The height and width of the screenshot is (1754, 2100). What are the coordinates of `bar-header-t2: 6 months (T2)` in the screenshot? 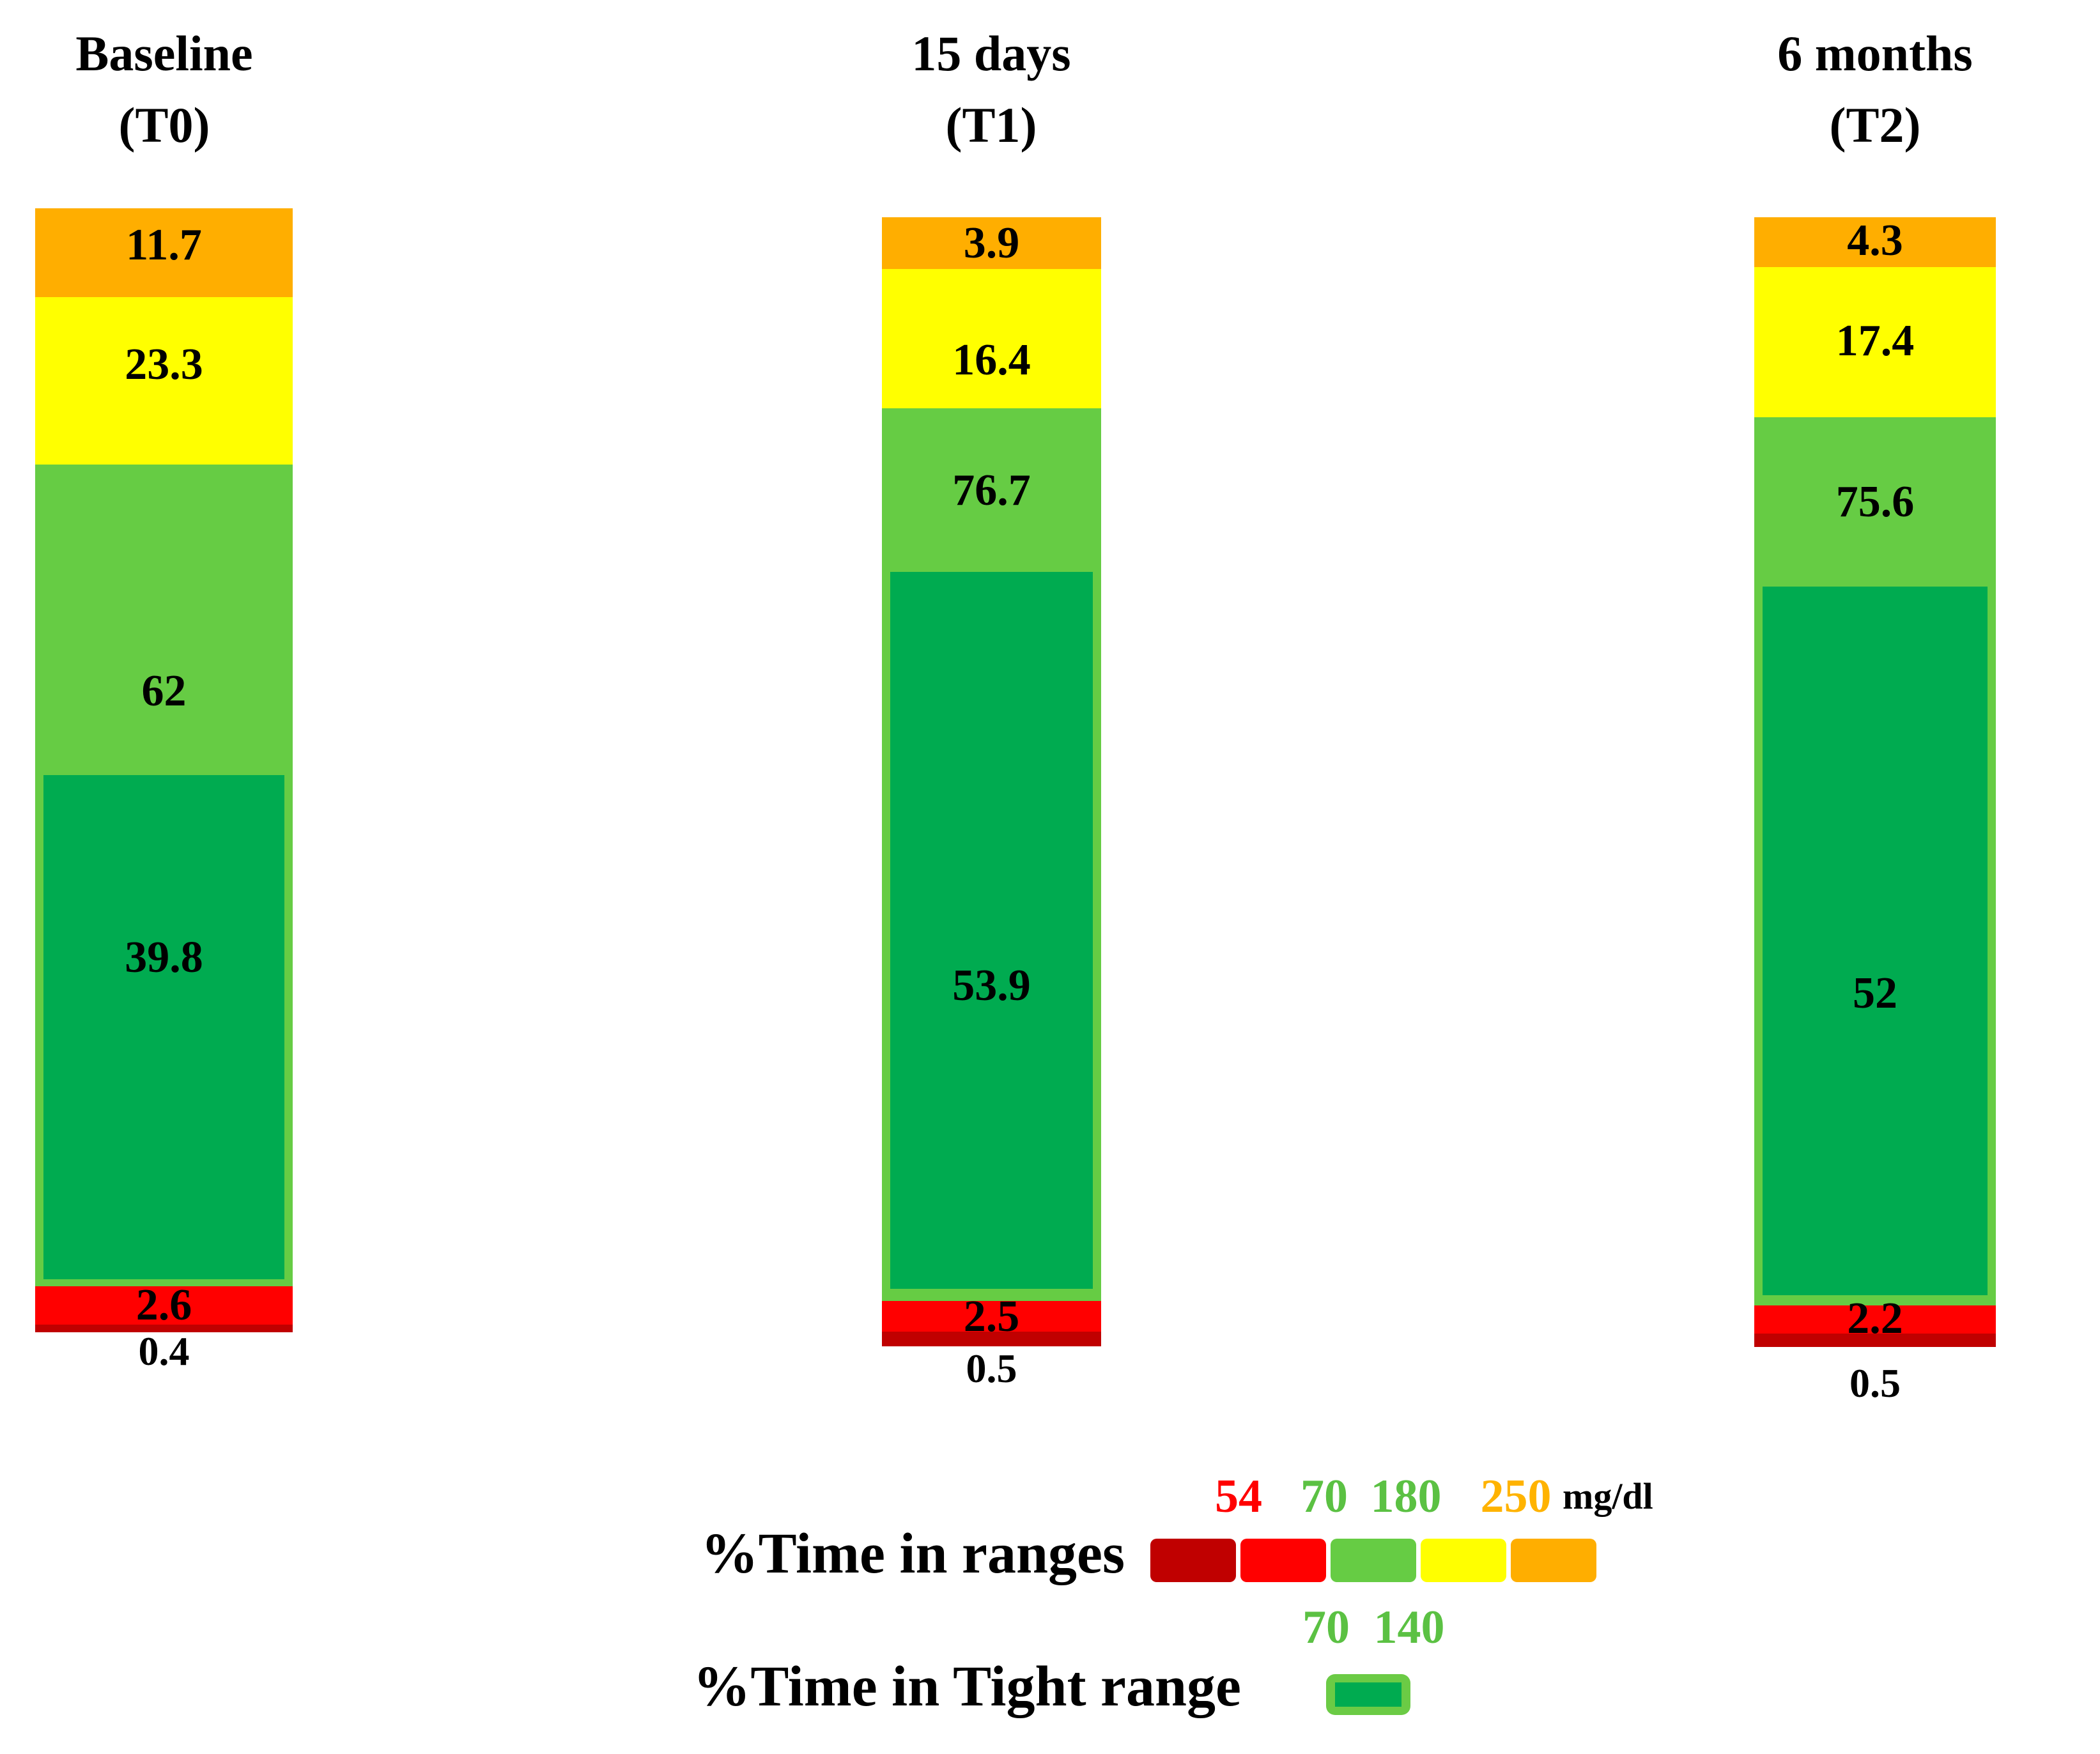 It's located at (1876, 90).